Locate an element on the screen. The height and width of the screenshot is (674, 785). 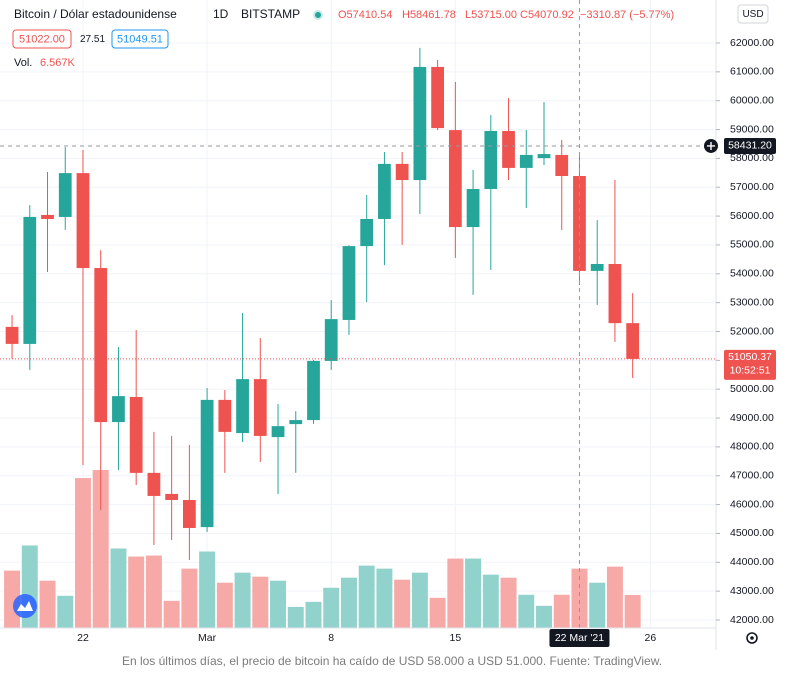
ask-box is located at coordinates (140, 39).